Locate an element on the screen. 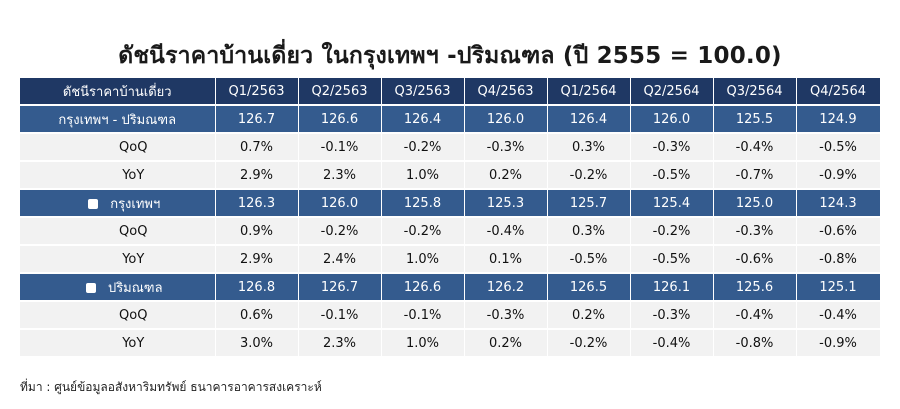 The image size is (900, 409). row-label-cell: กรุงเทพฯ is located at coordinates (118, 203).